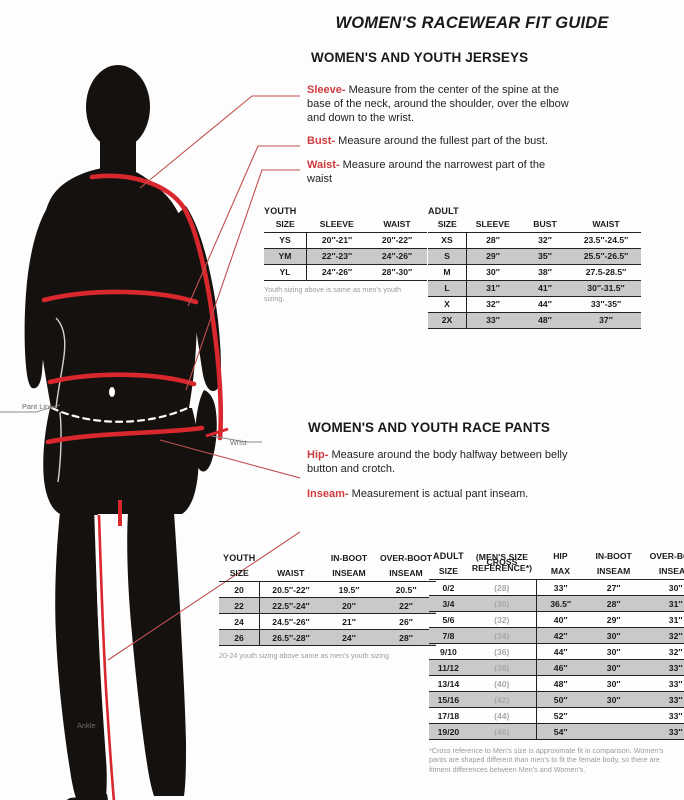 The width and height of the screenshot is (684, 800). What do you see at coordinates (613, 731) in the screenshot?
I see `cell-inboot` at bounding box center [613, 731].